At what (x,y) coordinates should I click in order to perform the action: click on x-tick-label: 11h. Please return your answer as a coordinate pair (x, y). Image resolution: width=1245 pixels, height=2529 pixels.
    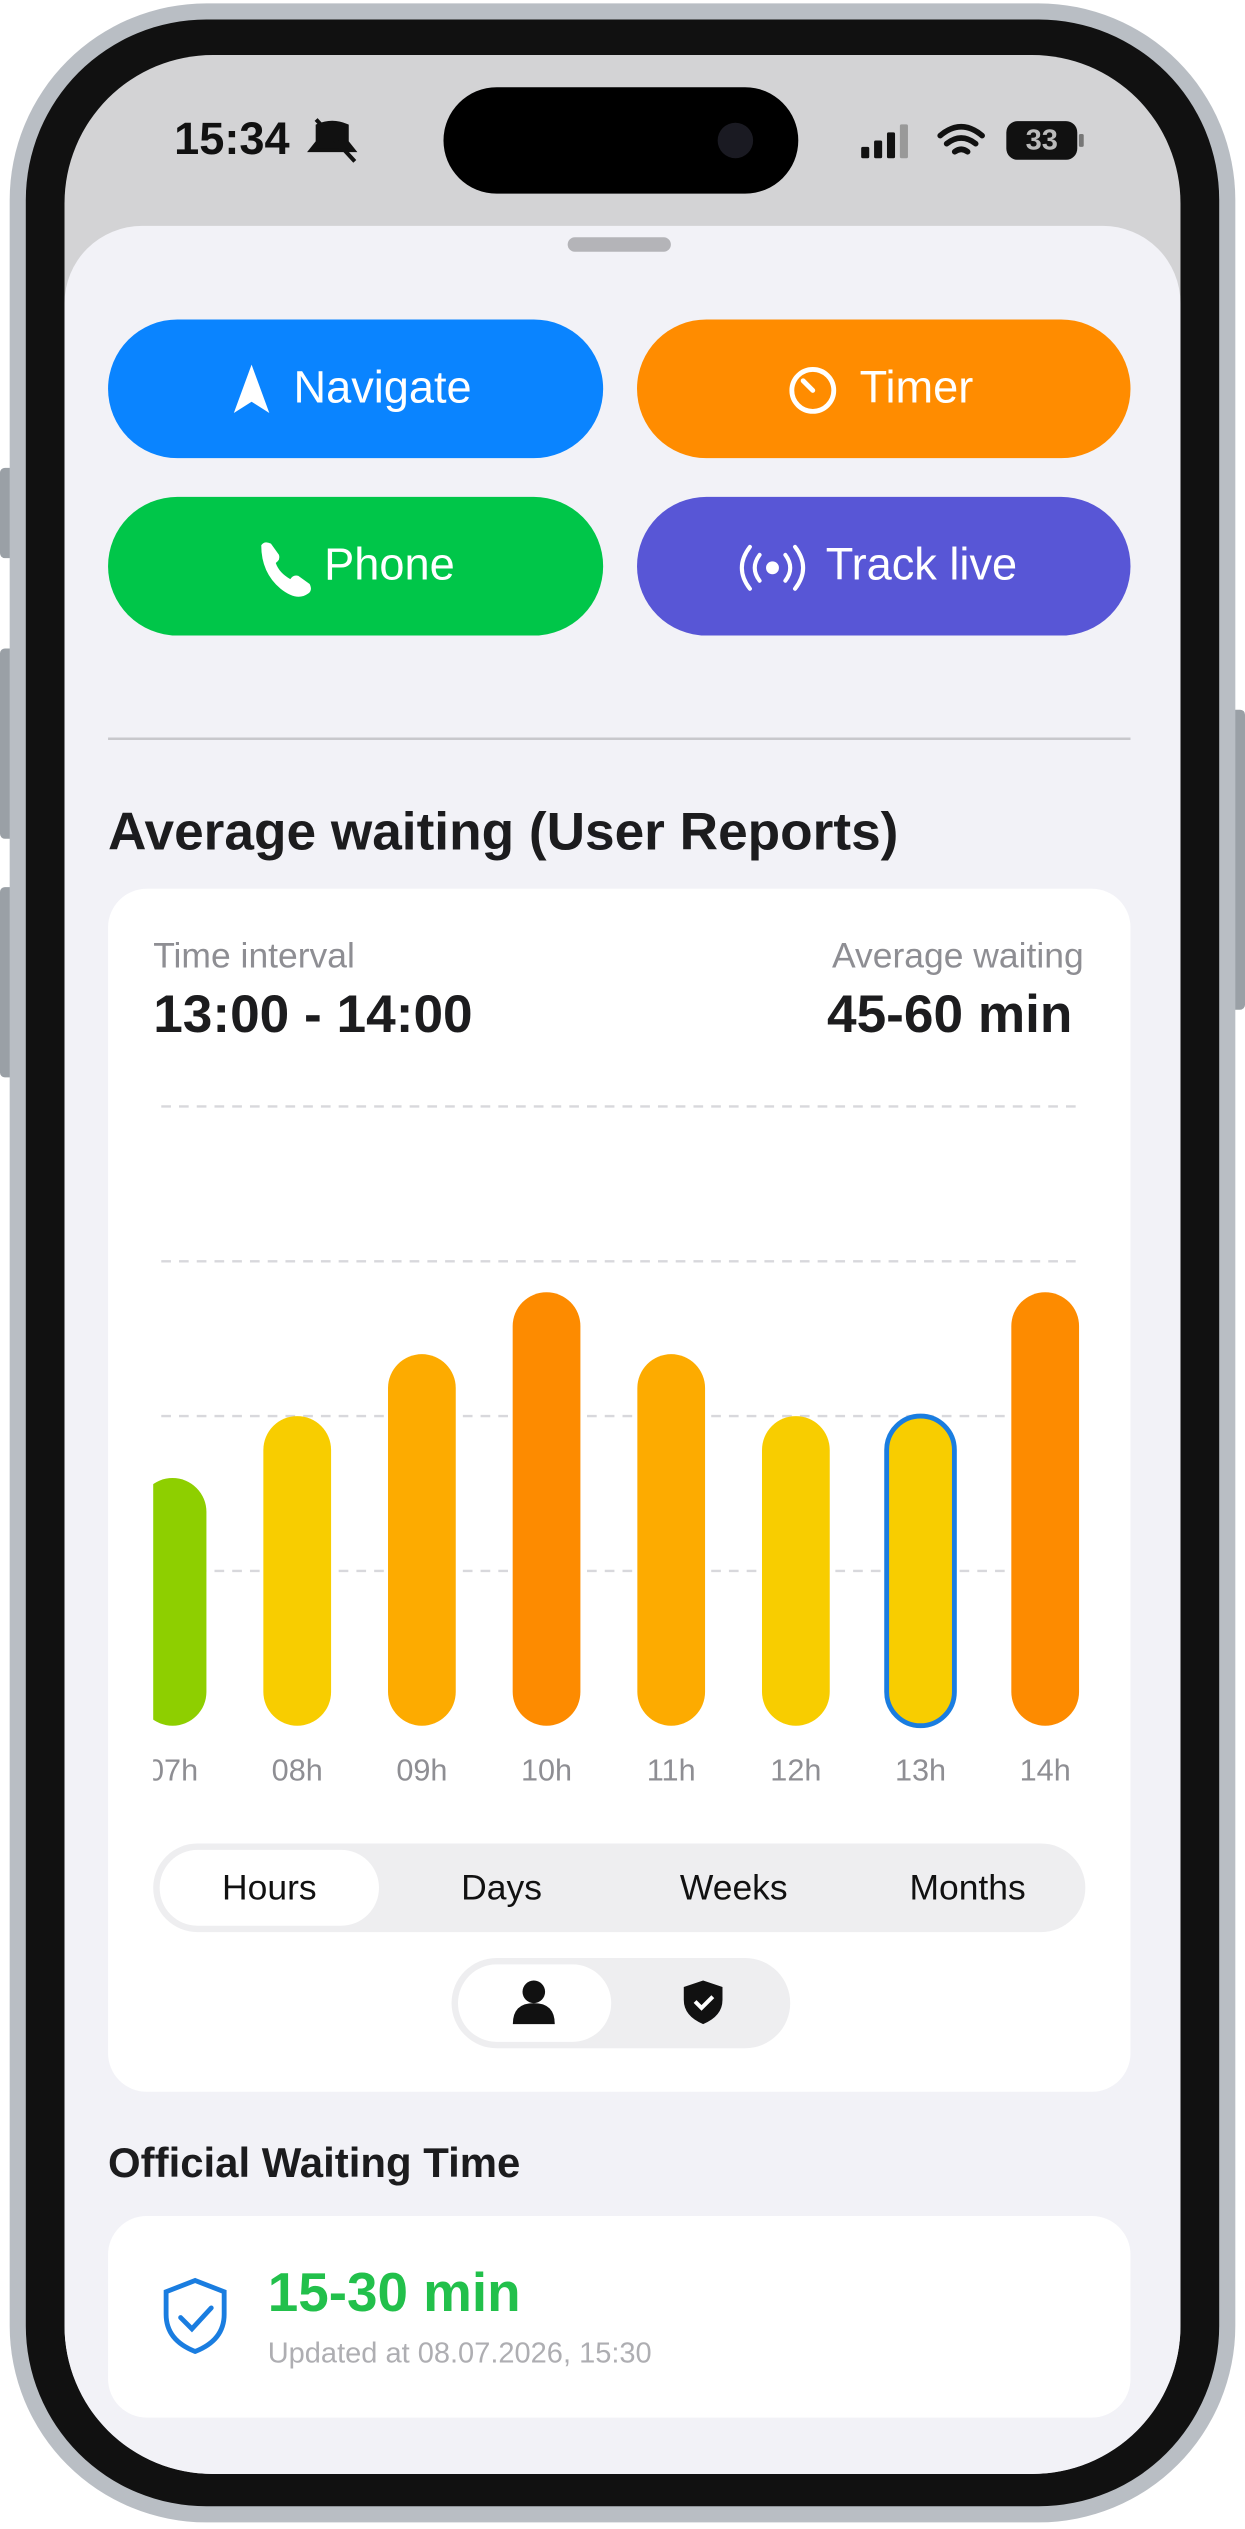
    Looking at the image, I should click on (671, 1771).